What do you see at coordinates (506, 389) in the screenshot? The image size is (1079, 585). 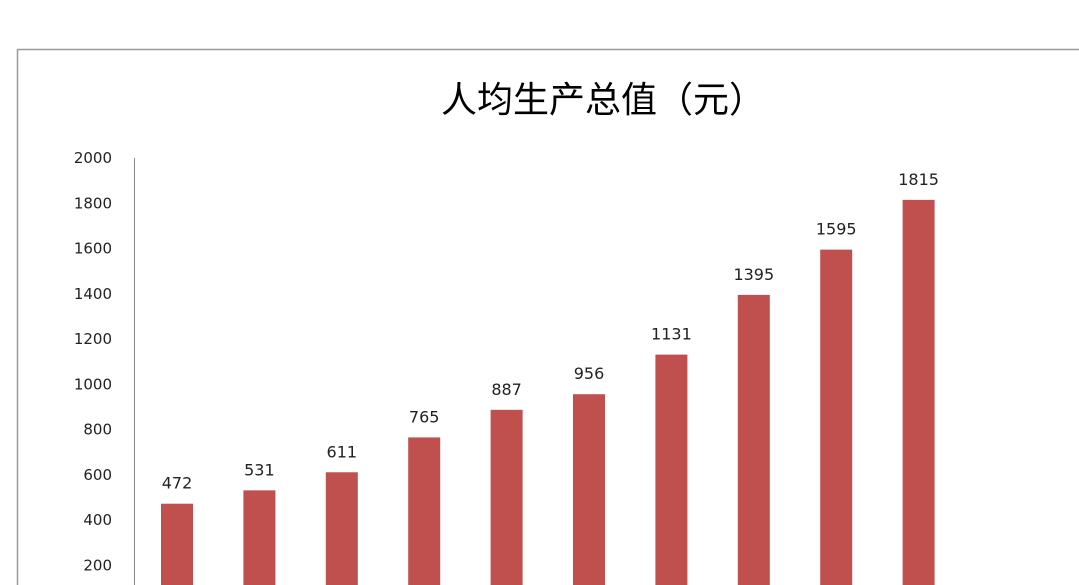 I see `data-label: 887` at bounding box center [506, 389].